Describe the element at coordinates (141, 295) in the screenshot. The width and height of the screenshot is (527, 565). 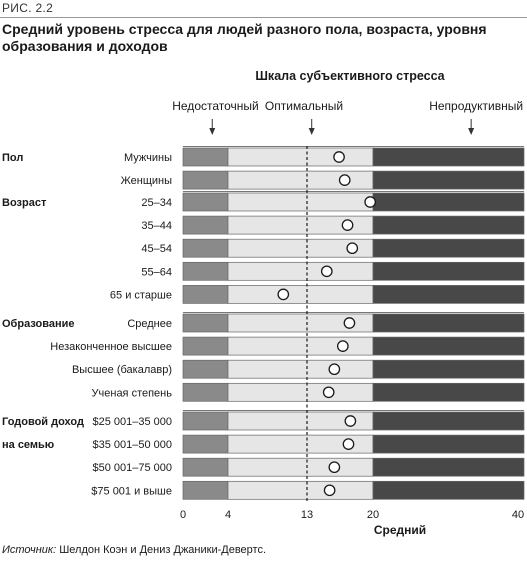
I see `row-label: 65 и старше` at that location.